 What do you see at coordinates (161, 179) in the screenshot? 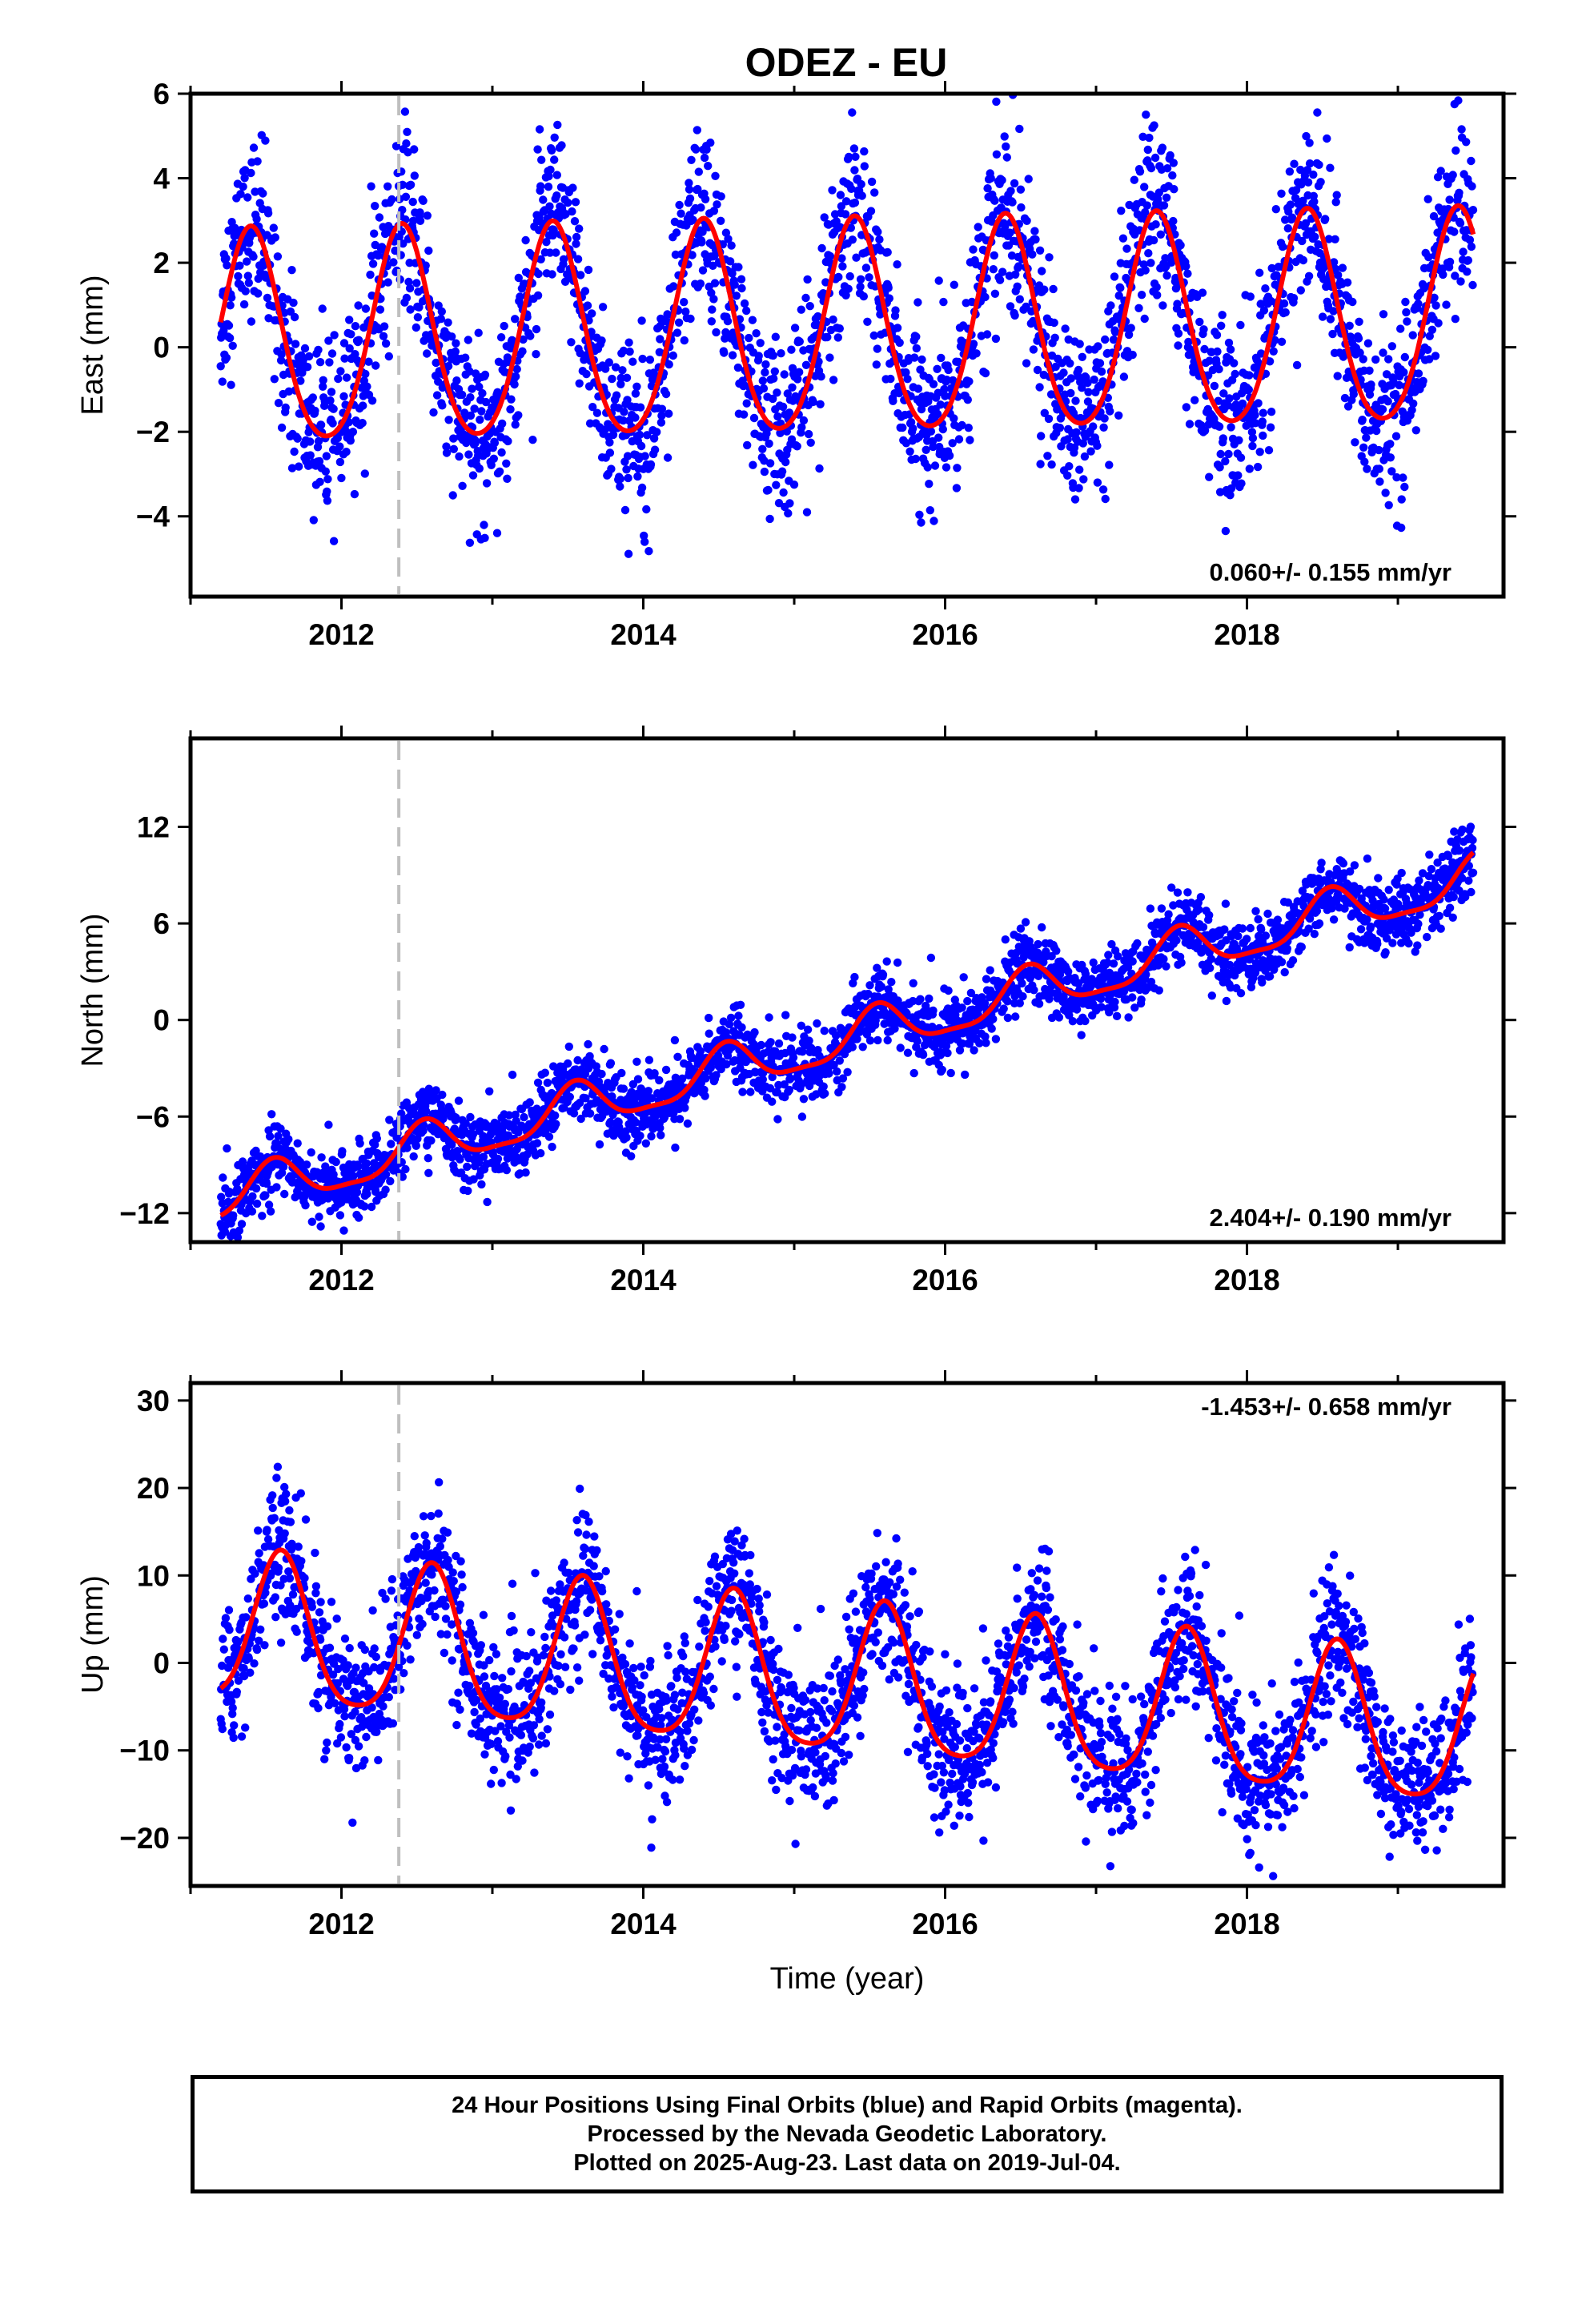
I see `y-tick-label: 4` at bounding box center [161, 179].